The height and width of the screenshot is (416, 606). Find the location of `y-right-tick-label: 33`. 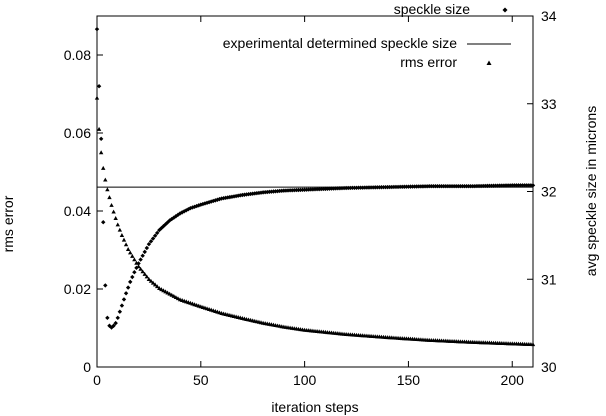

y-right-tick-label: 33 is located at coordinates (549, 104).